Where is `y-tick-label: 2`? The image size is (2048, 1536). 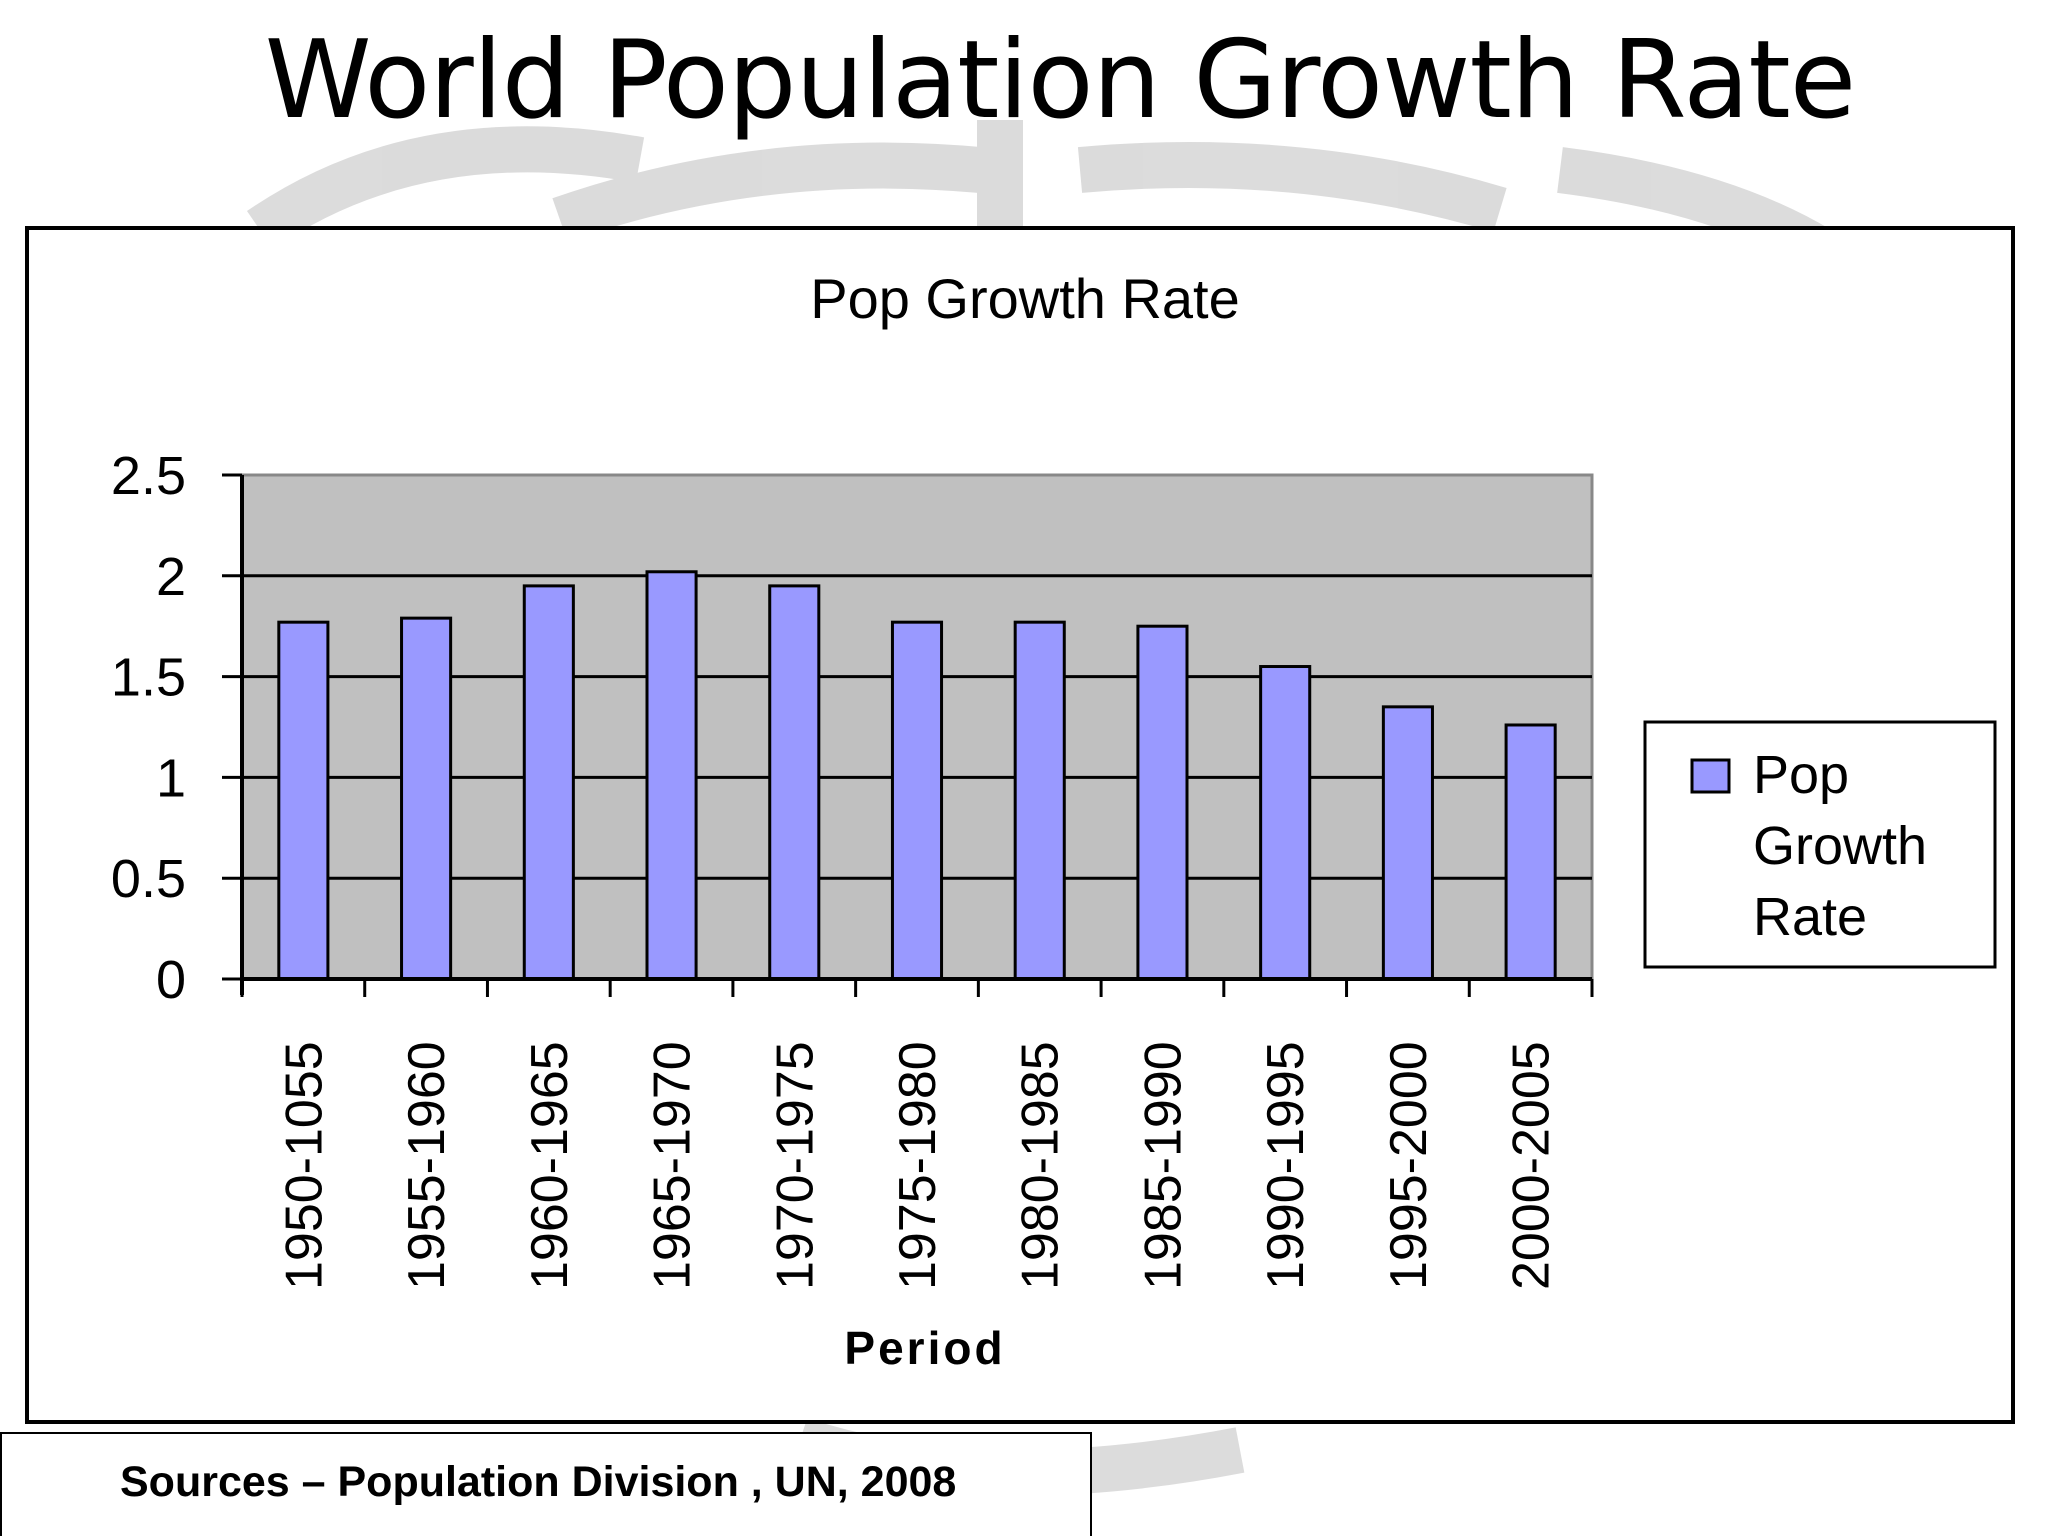 y-tick-label: 2 is located at coordinates (171, 577).